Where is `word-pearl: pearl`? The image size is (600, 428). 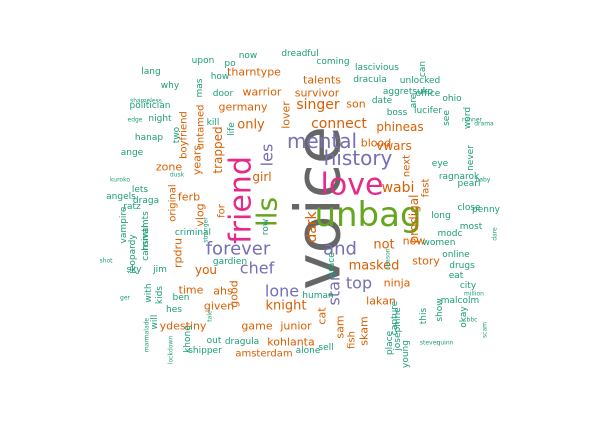 word-pearl: pearl is located at coordinates (469, 184).